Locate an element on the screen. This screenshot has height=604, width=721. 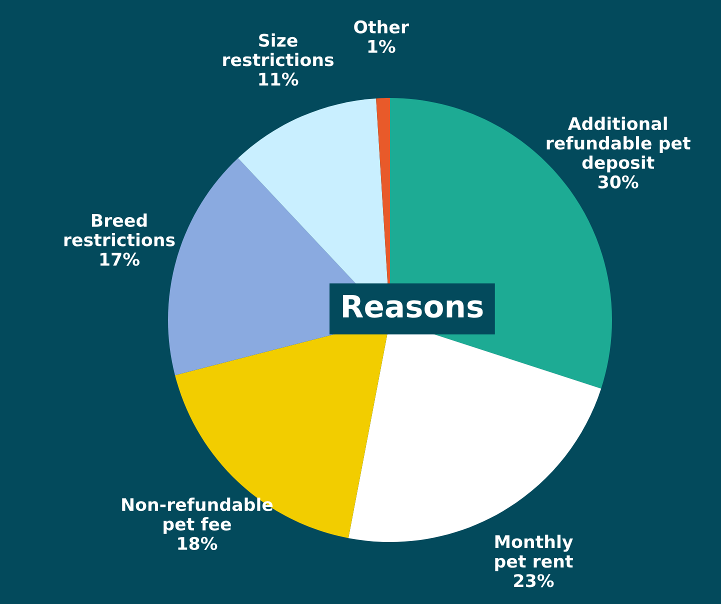
data-label: 11% is located at coordinates (278, 79).